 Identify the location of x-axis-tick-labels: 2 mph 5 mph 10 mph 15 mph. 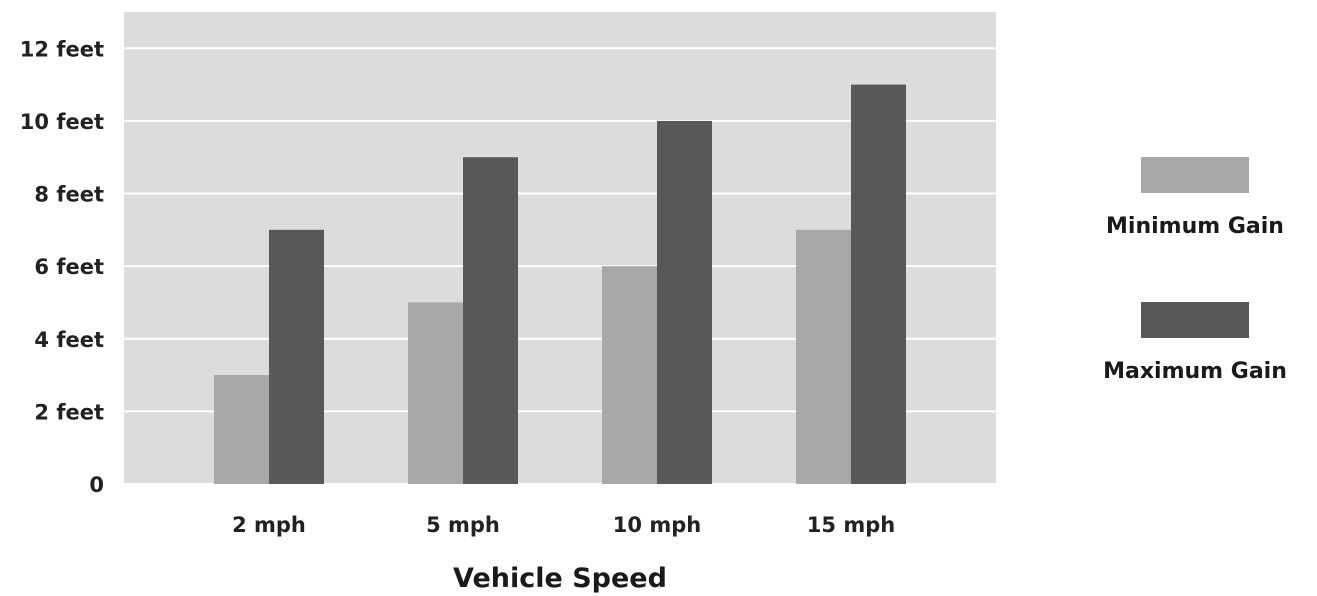
(563, 525).